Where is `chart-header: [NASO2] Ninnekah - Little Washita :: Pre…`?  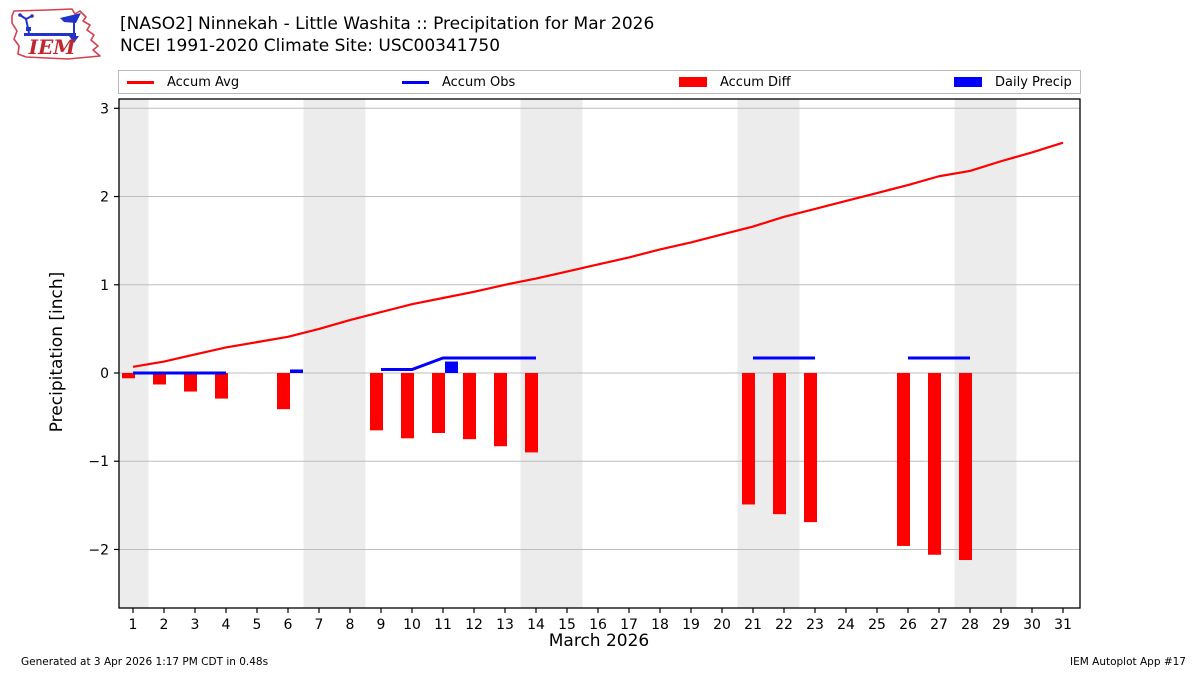 chart-header: [NASO2] Ninnekah - Little Washita :: Pre… is located at coordinates (387, 35).